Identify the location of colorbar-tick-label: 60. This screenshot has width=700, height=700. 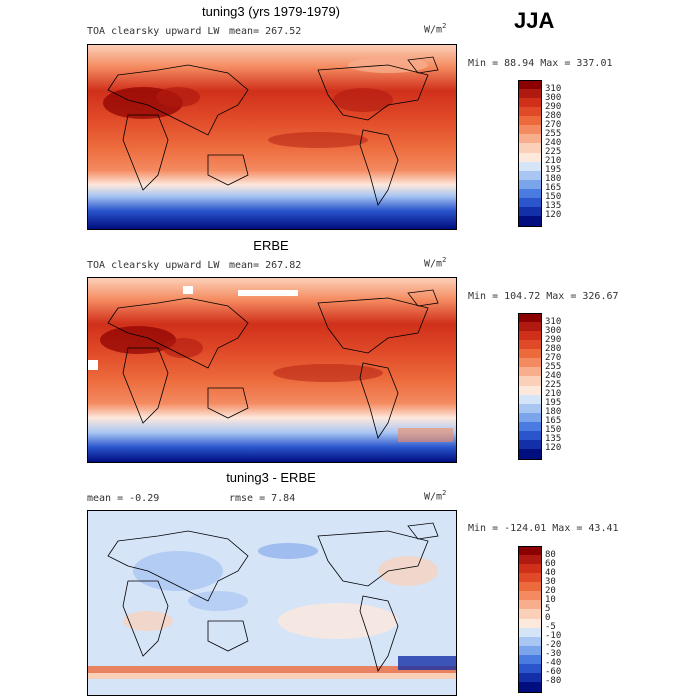
(550, 563).